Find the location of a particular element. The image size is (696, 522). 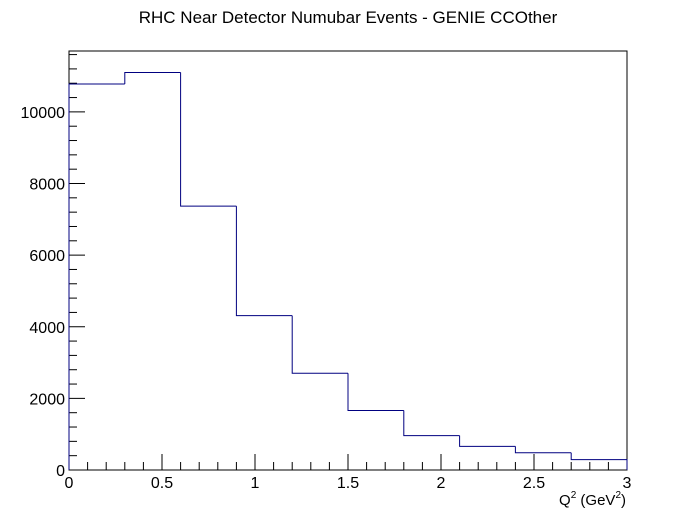

y-tick-label: 0 is located at coordinates (60, 471).